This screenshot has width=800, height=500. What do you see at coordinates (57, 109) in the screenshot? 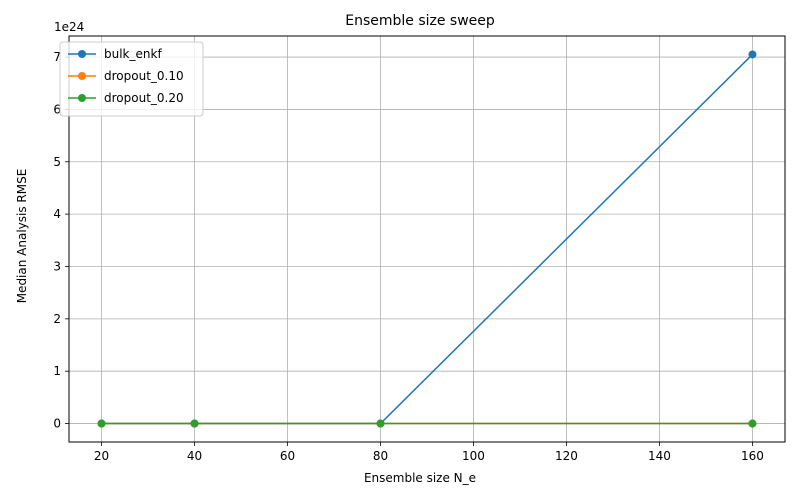
I see `y-tick-label: 6` at bounding box center [57, 109].